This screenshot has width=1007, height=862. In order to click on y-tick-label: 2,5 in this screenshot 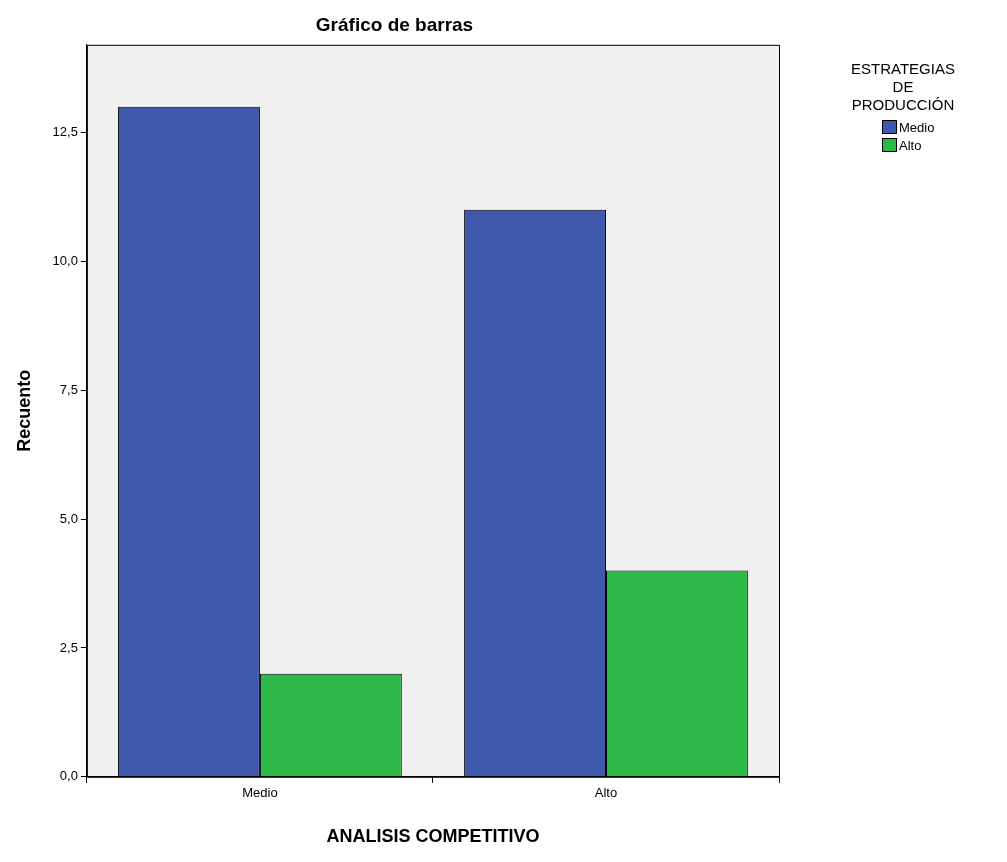, I will do `click(68, 647)`.